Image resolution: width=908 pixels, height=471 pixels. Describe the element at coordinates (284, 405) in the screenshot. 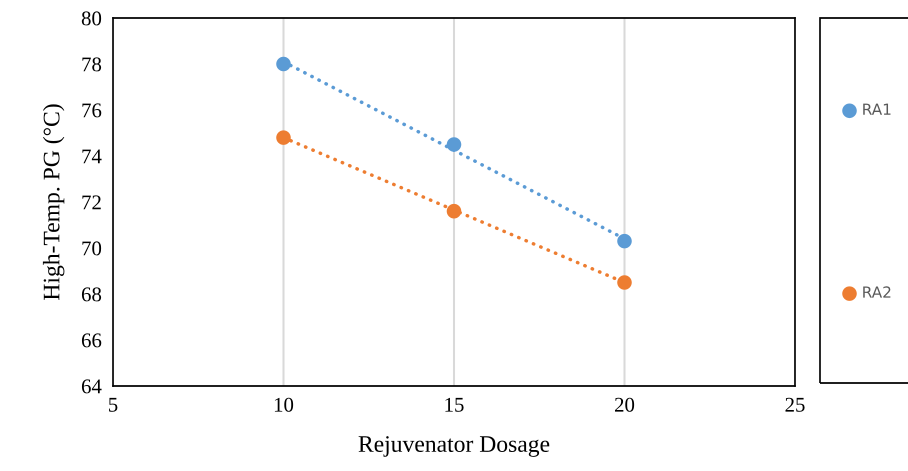

I see `x-tick-label: 10` at that location.